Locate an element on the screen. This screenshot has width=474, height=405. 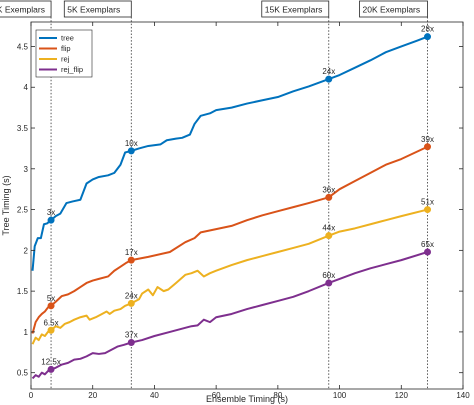
speedup-label: 10x is located at coordinates (131, 143).